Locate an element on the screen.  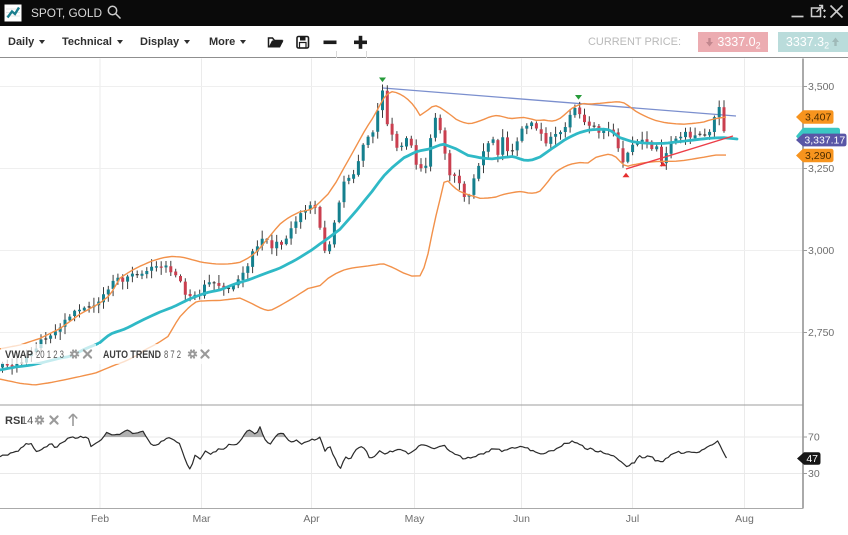
svg-text: 3,407 is located at coordinates (818, 118).